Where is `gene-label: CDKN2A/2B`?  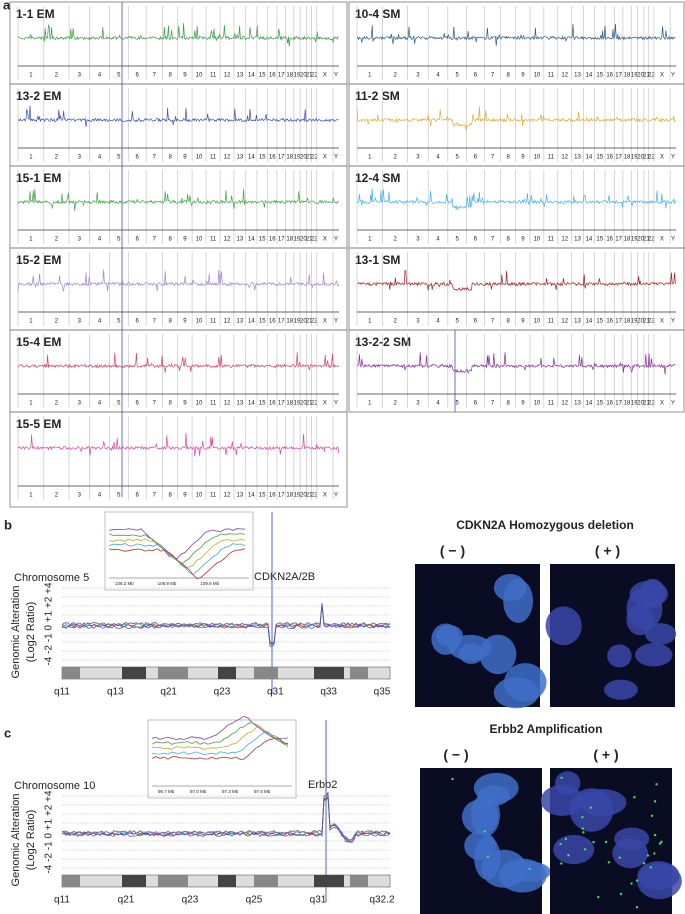 gene-label: CDKN2A/2B is located at coordinates (284, 577).